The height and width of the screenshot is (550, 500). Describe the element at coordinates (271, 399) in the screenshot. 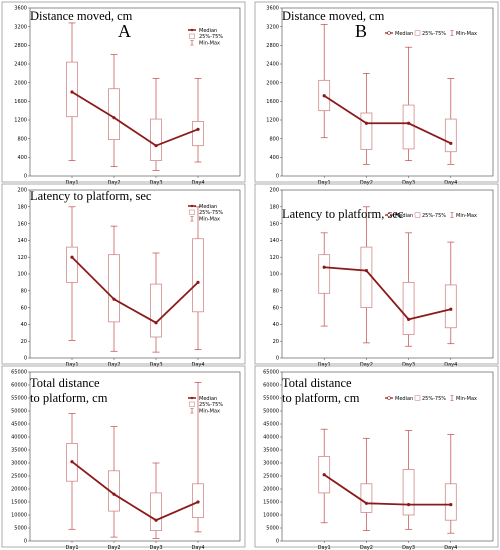

I see `y-tick-label: 55000` at that location.